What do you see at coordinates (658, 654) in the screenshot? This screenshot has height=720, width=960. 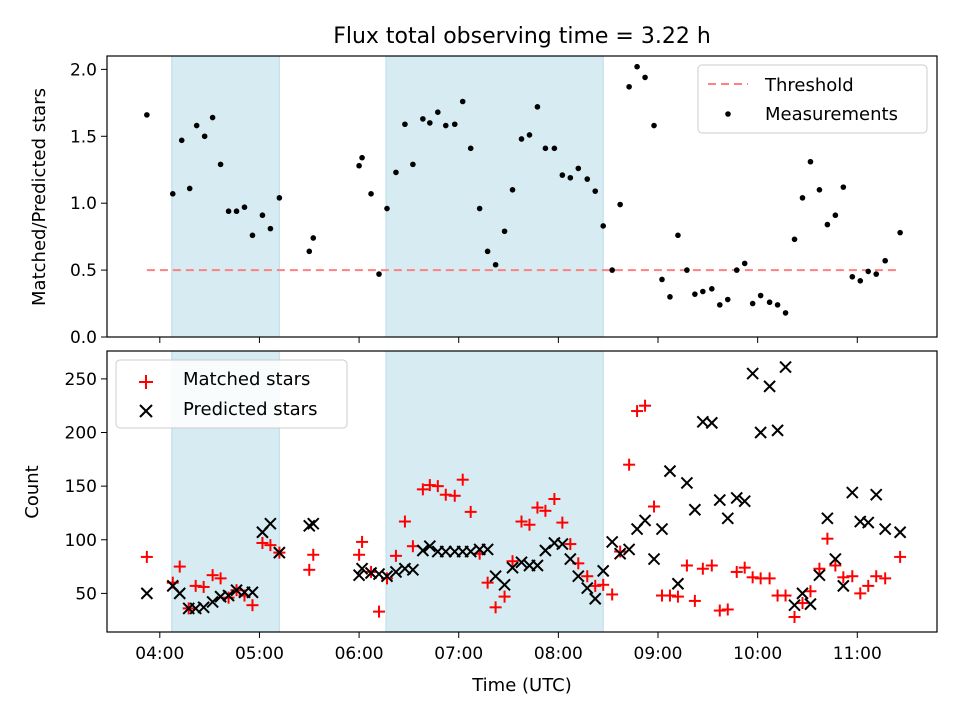 I see `x-tick-label: 09:00` at bounding box center [658, 654].